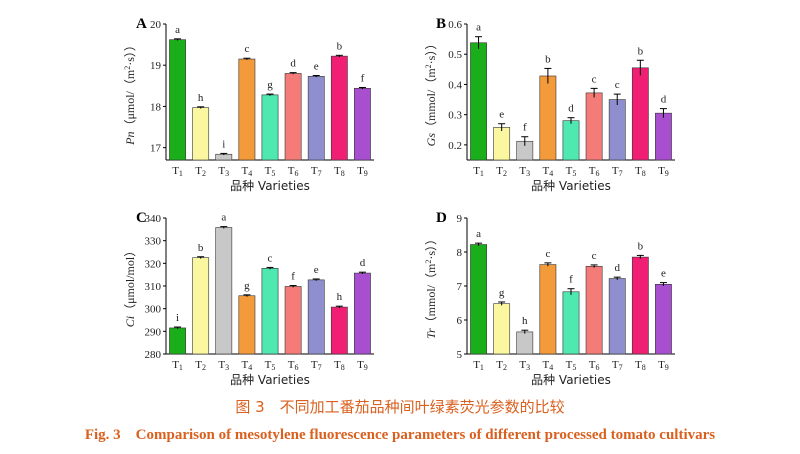 Image resolution: width=800 pixels, height=454 pixels. What do you see at coordinates (156, 25) in the screenshot?
I see `y-tick-label: 20` at bounding box center [156, 25].